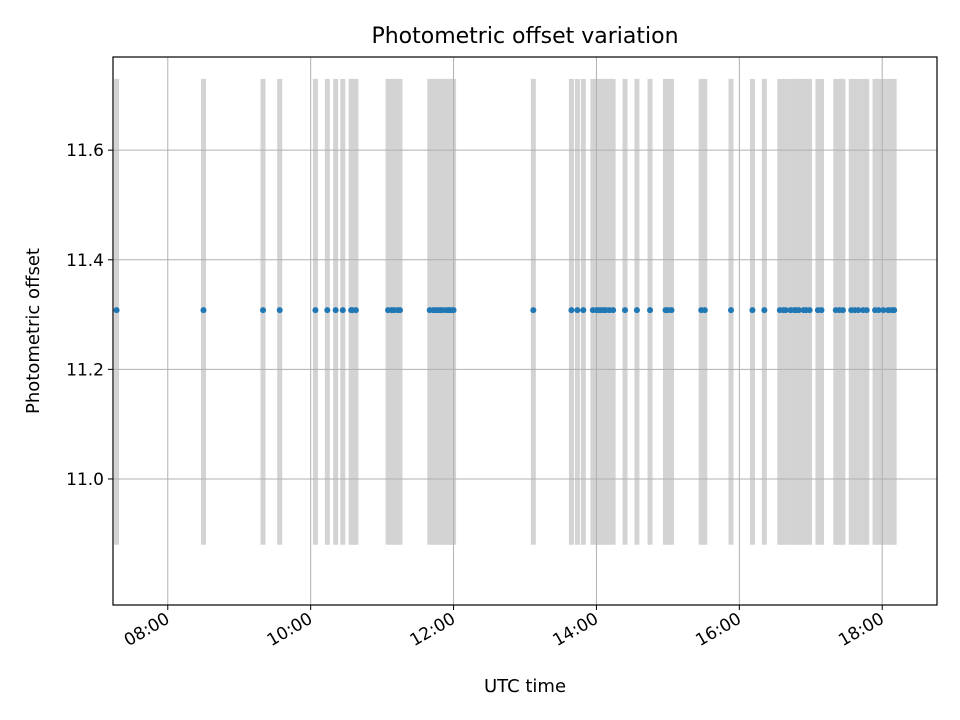 The height and width of the screenshot is (720, 960). I want to click on data-points, so click(505, 310).